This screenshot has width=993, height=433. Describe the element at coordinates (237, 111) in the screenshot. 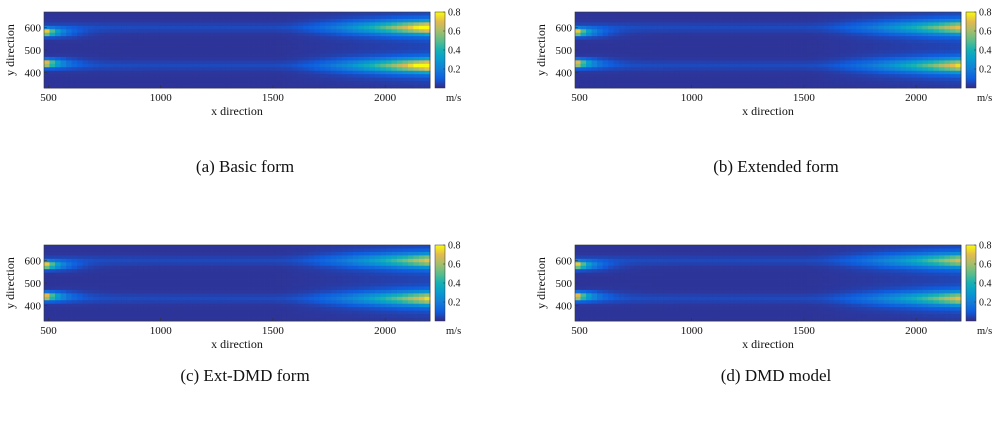

I see `x-axis-label: x direction` at that location.